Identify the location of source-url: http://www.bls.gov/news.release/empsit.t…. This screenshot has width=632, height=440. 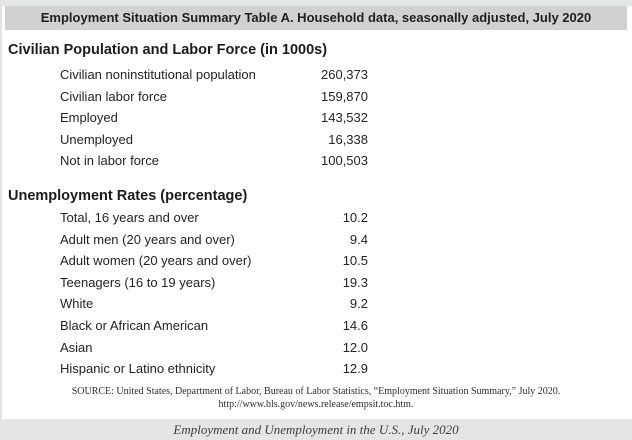
(316, 405).